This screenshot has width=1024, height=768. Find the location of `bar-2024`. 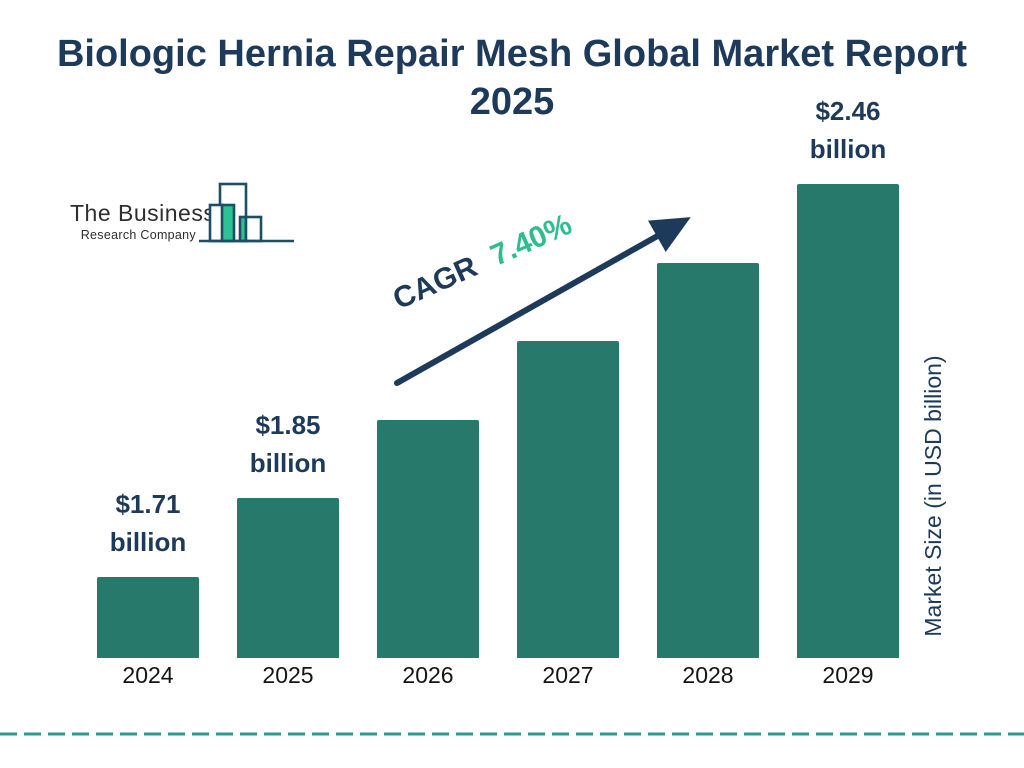

bar-2024 is located at coordinates (148, 617).